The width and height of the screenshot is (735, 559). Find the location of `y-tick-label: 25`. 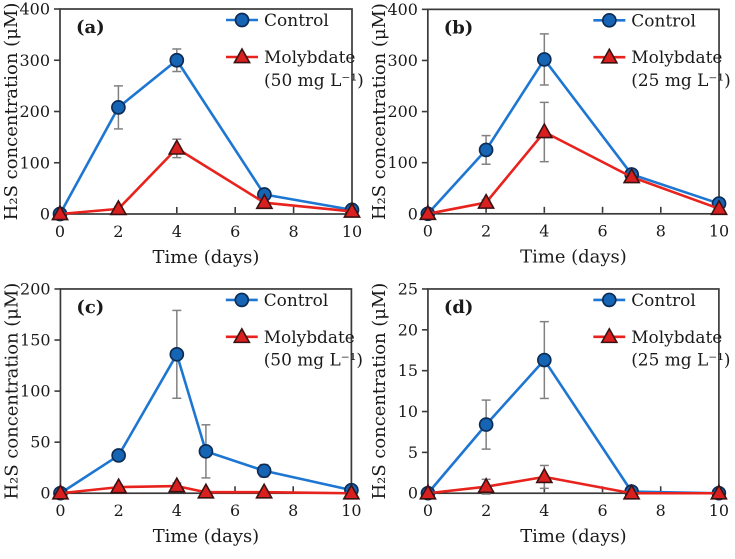

y-tick-label: 25 is located at coordinates (408, 288).